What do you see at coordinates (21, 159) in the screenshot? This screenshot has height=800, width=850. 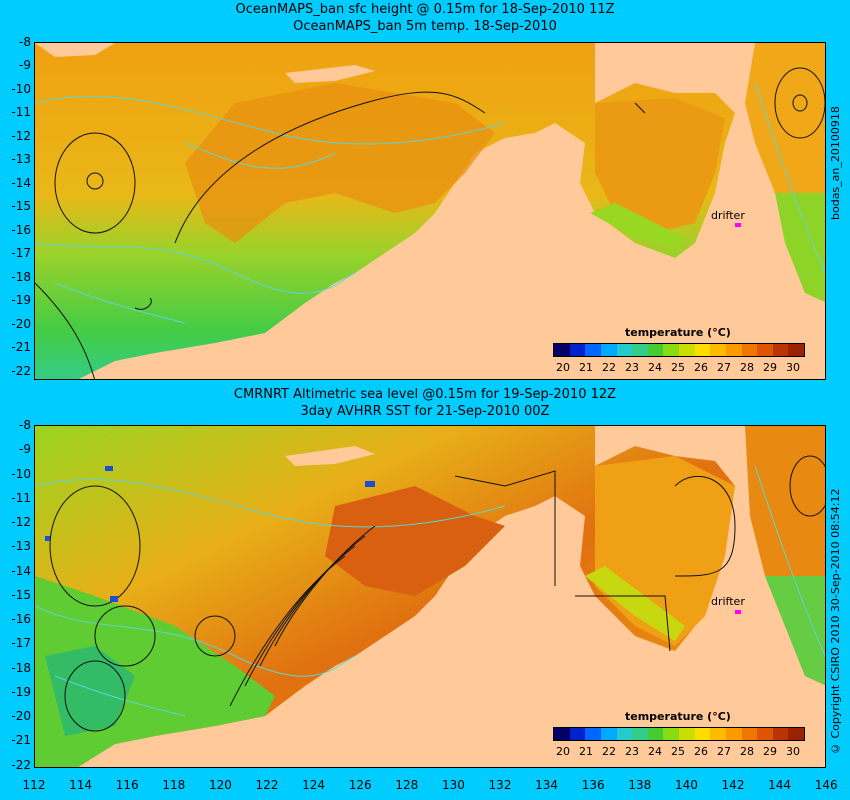 I see `latitude-tick-label: -13` at bounding box center [21, 159].